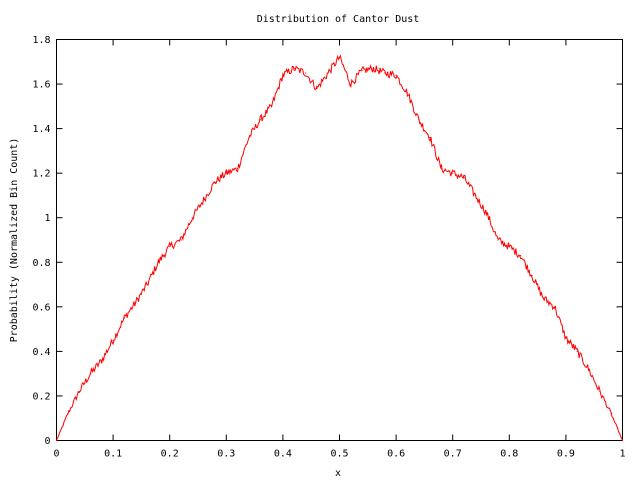 This screenshot has height=480, width=640. What do you see at coordinates (41, 396) in the screenshot?
I see `y-tick-label: 0.2` at bounding box center [41, 396].